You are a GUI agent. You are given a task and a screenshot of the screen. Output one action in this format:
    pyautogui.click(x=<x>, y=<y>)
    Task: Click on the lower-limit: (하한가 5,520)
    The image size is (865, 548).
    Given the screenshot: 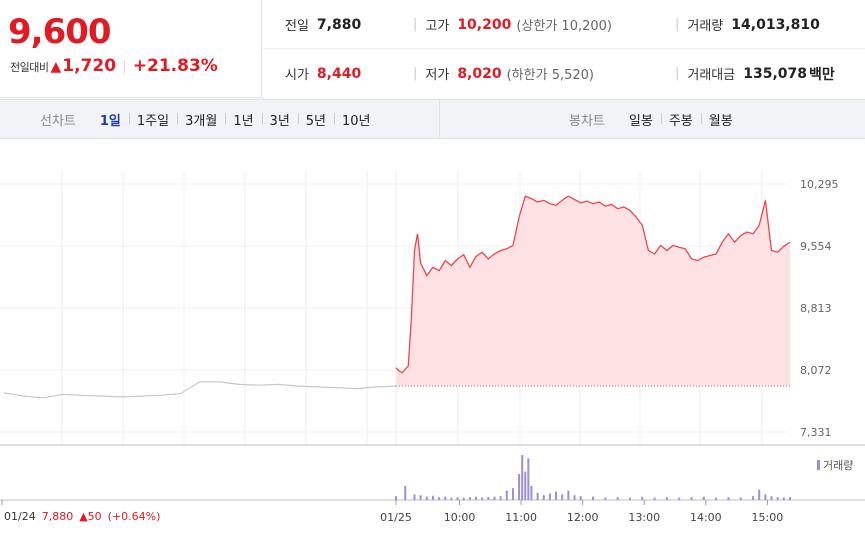 What is the action you would take?
    pyautogui.click(x=550, y=75)
    